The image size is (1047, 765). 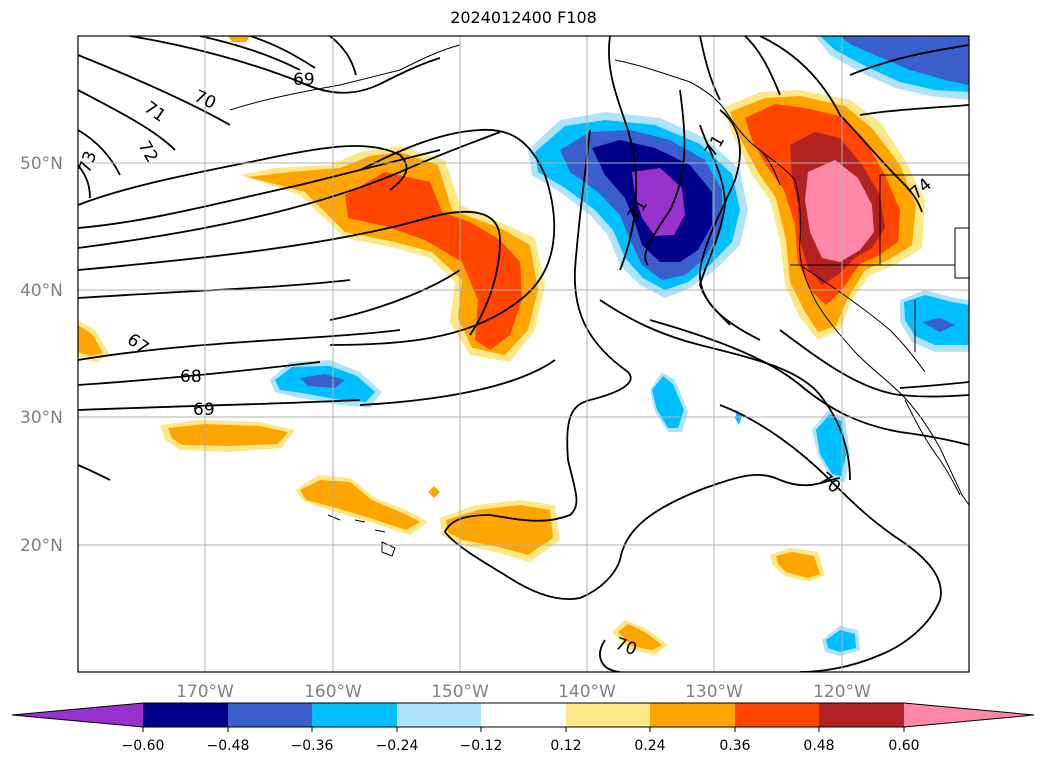 What do you see at coordinates (649, 746) in the screenshot?
I see `colorbar-tick-label: 0.24` at bounding box center [649, 746].